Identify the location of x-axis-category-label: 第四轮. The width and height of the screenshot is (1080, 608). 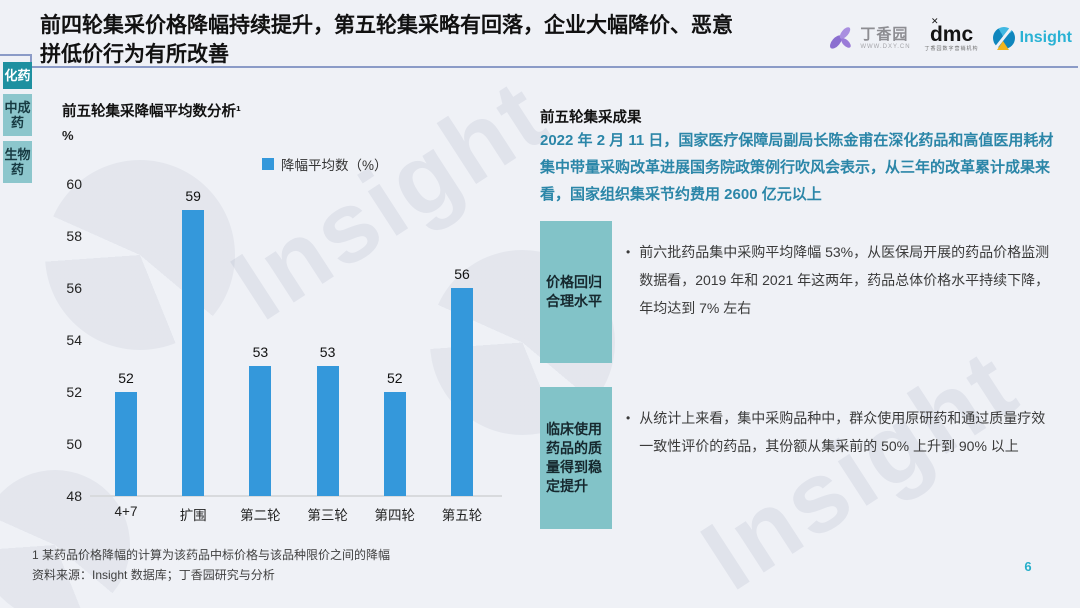
(395, 515).